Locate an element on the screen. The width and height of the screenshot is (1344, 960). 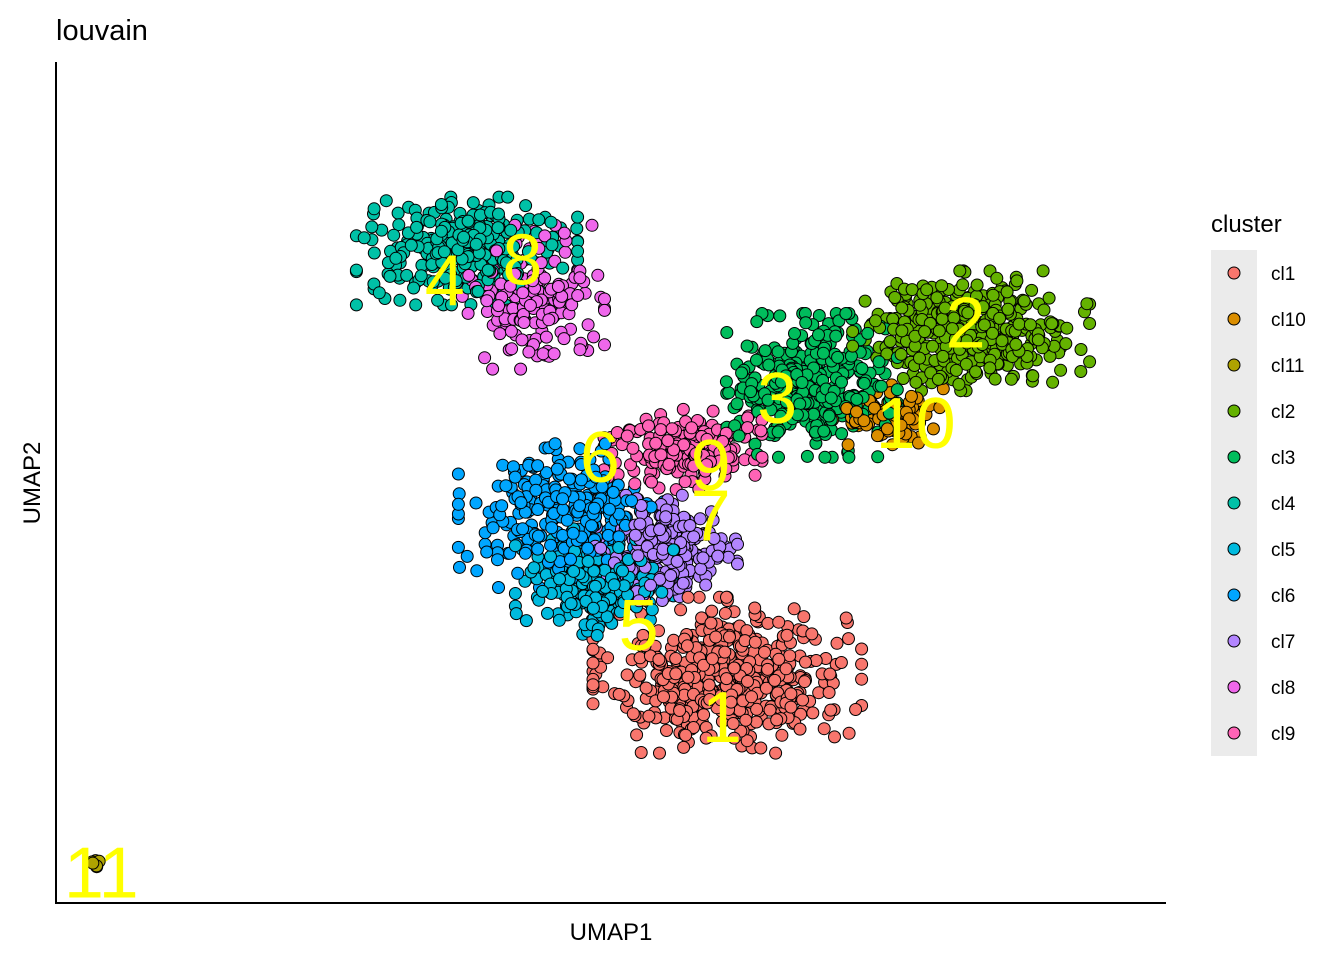
legend-label-cl8: cl8 is located at coordinates (1283, 688).